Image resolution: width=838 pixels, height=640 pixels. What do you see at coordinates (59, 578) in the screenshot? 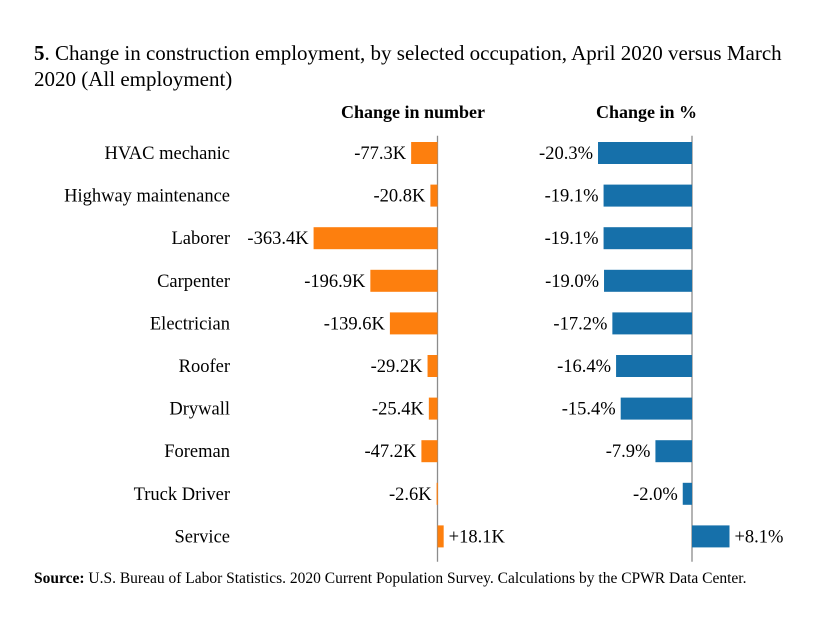
I see `source-label: Source:` at bounding box center [59, 578].